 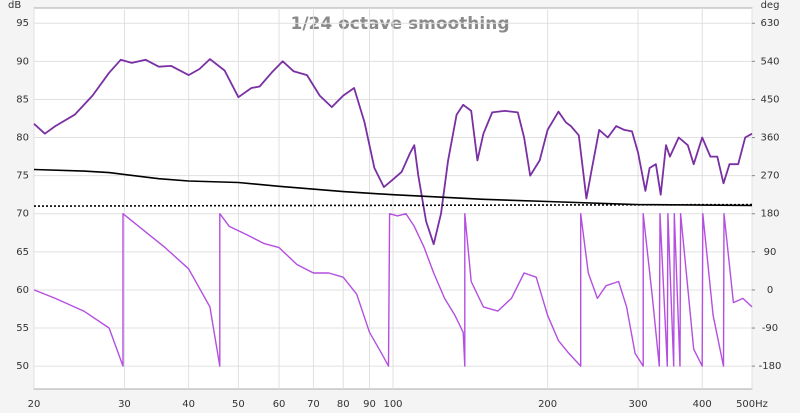 What do you see at coordinates (34, 404) in the screenshot?
I see `x-tick-label: 20` at bounding box center [34, 404].